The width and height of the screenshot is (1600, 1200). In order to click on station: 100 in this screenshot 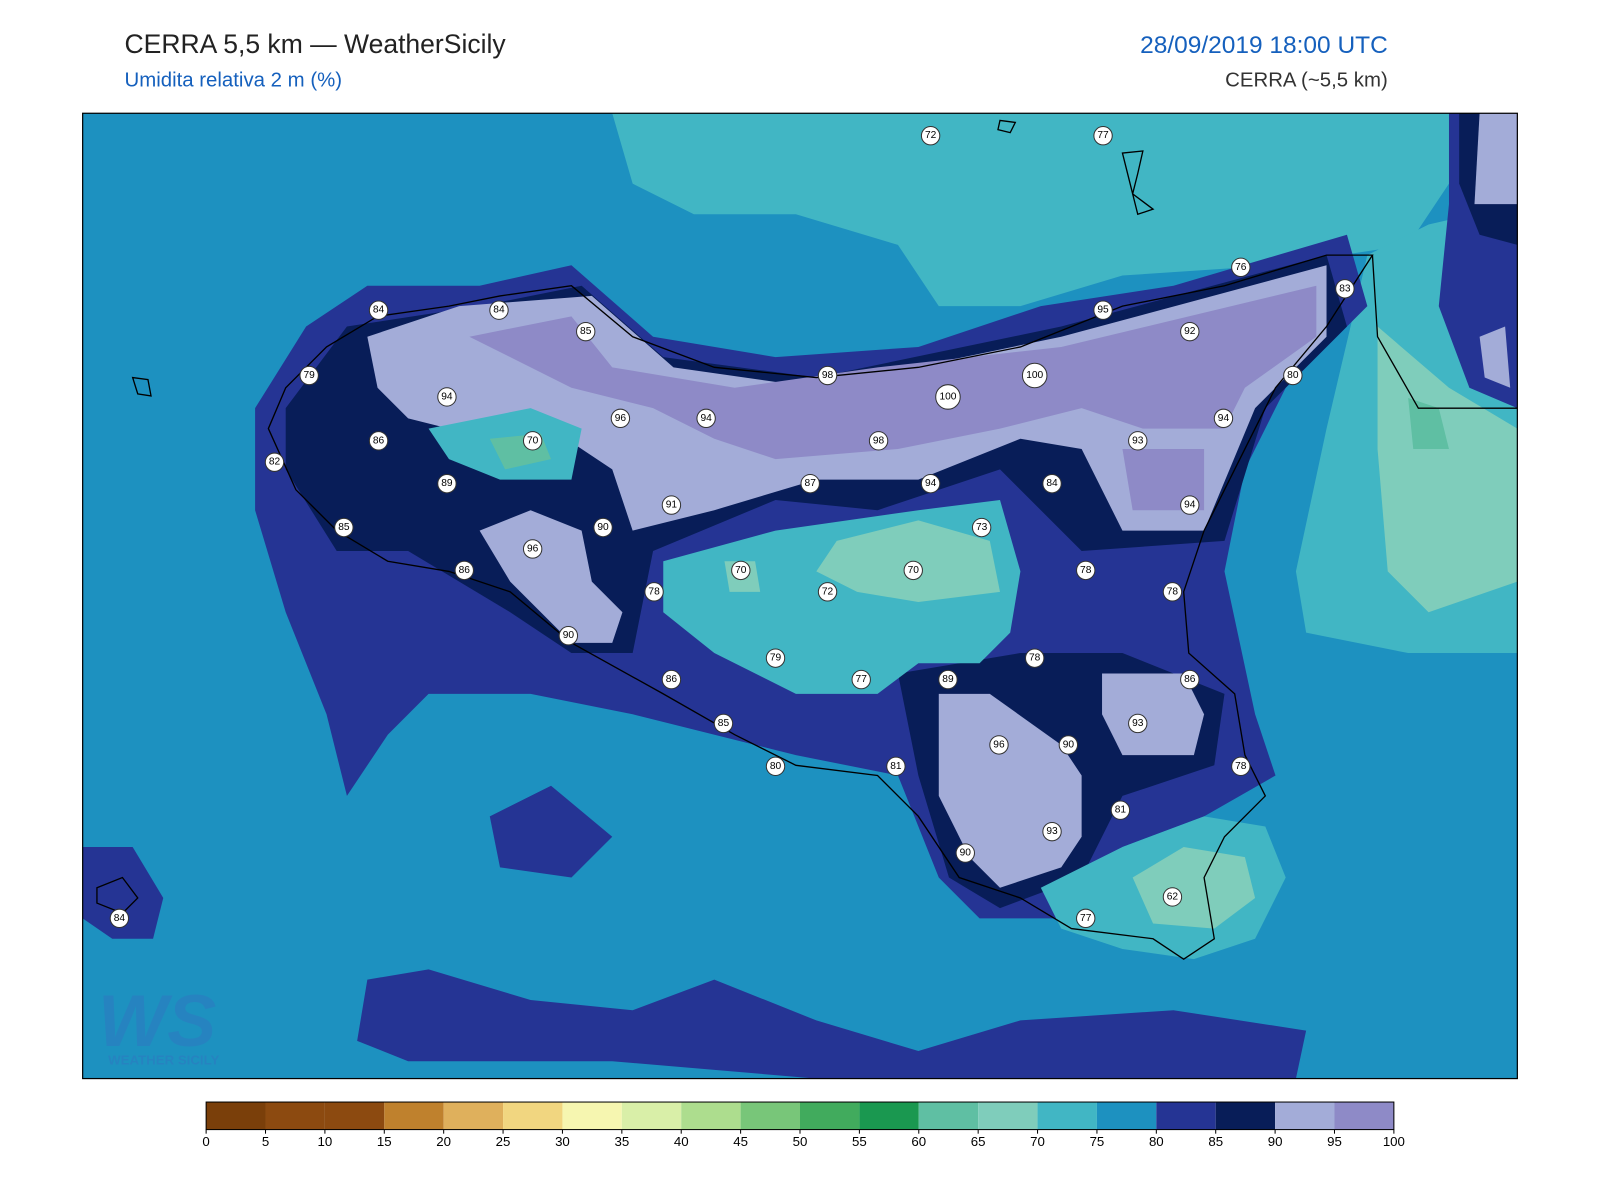, I will do `click(948, 397)`.